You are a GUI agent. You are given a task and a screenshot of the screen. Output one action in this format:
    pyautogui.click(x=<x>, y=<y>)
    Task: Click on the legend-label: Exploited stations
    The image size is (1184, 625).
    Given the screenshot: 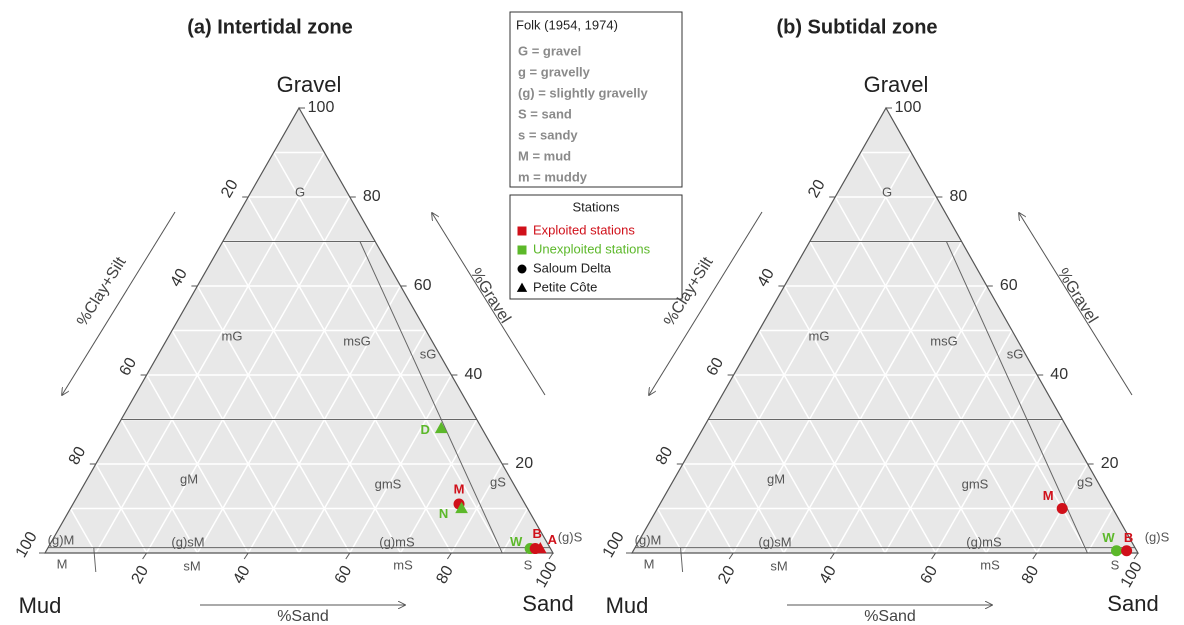 What is the action you would take?
    pyautogui.click(x=584, y=229)
    